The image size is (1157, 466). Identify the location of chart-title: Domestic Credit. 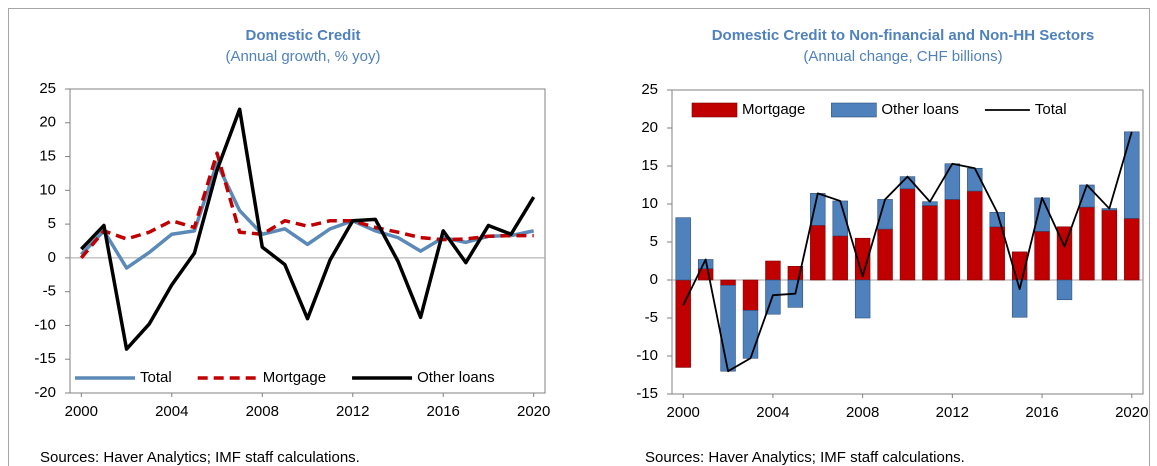
(302, 35).